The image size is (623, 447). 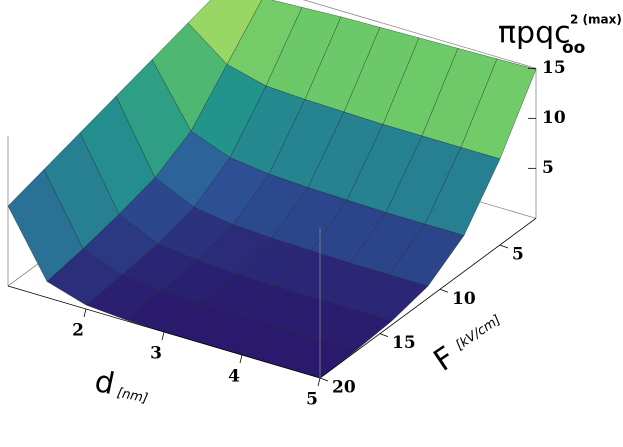 I want to click on z-label-sup: 2 (max), so click(x=596, y=20).